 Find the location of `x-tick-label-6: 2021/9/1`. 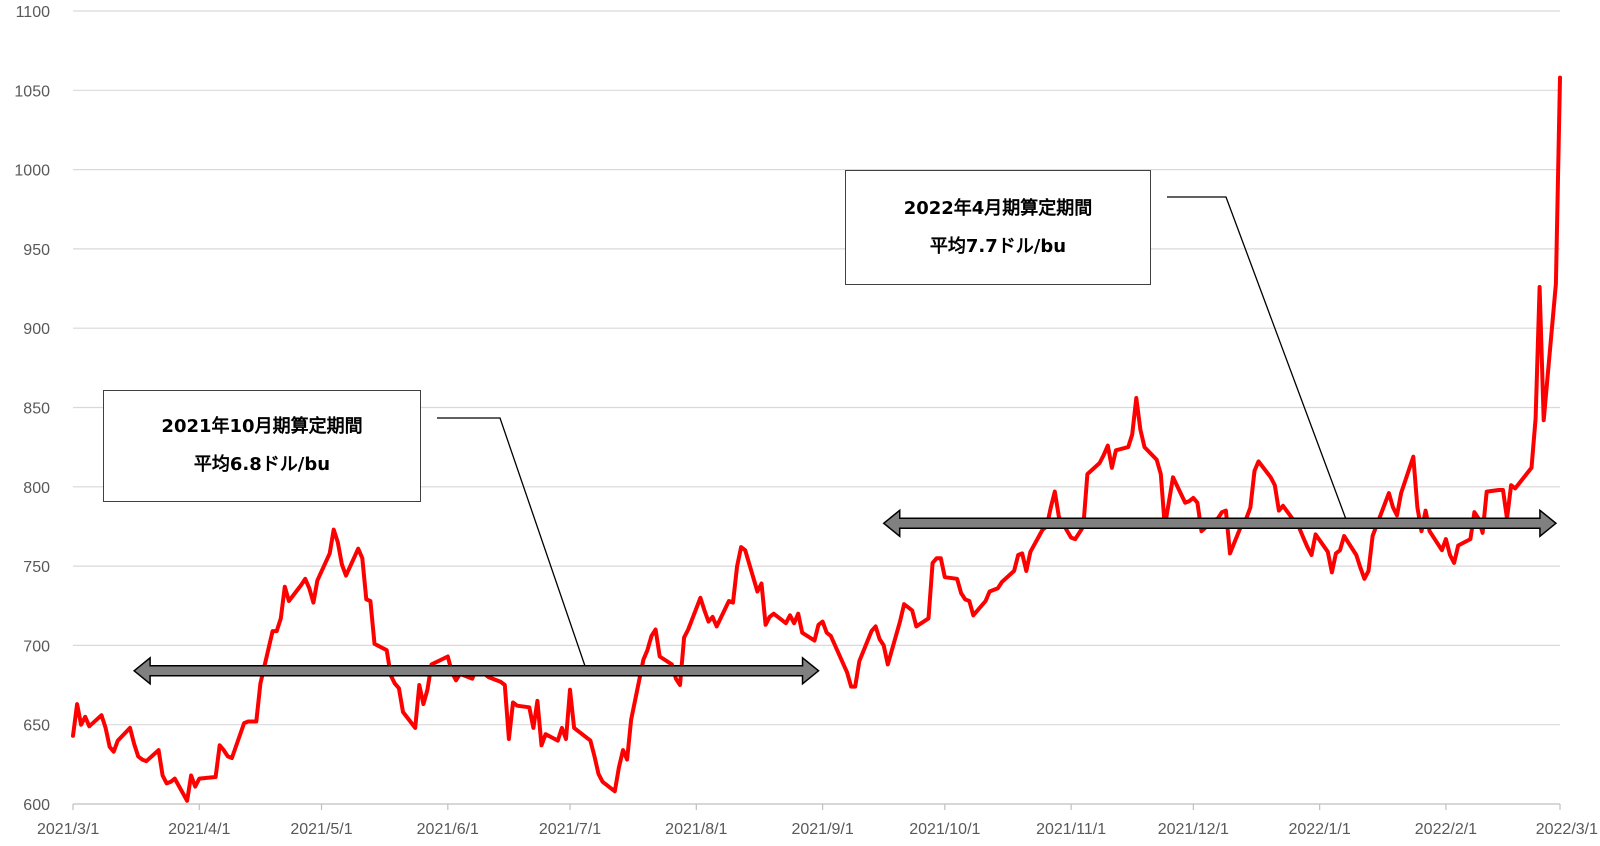

x-tick-label-6: 2021/9/1 is located at coordinates (822, 829).